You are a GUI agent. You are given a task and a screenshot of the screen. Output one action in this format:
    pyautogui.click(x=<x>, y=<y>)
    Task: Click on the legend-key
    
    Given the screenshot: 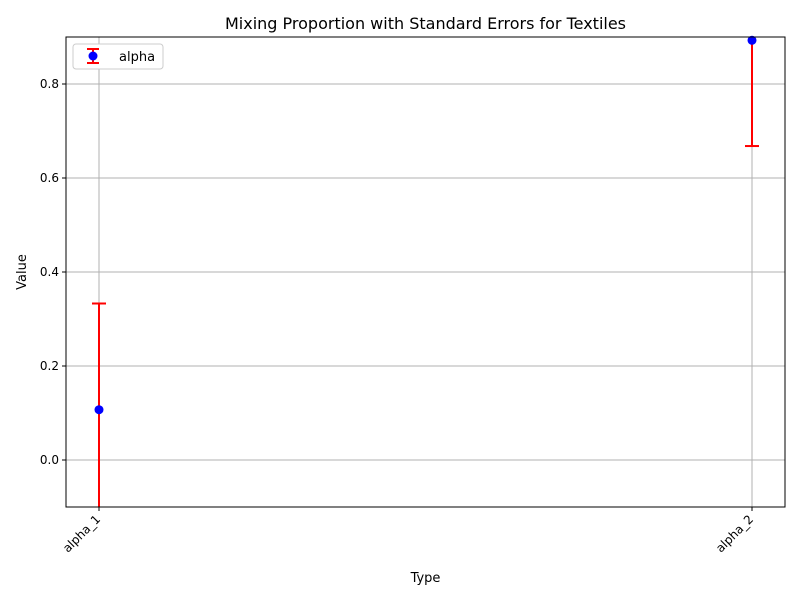 What is the action you would take?
    pyautogui.click(x=93, y=56)
    